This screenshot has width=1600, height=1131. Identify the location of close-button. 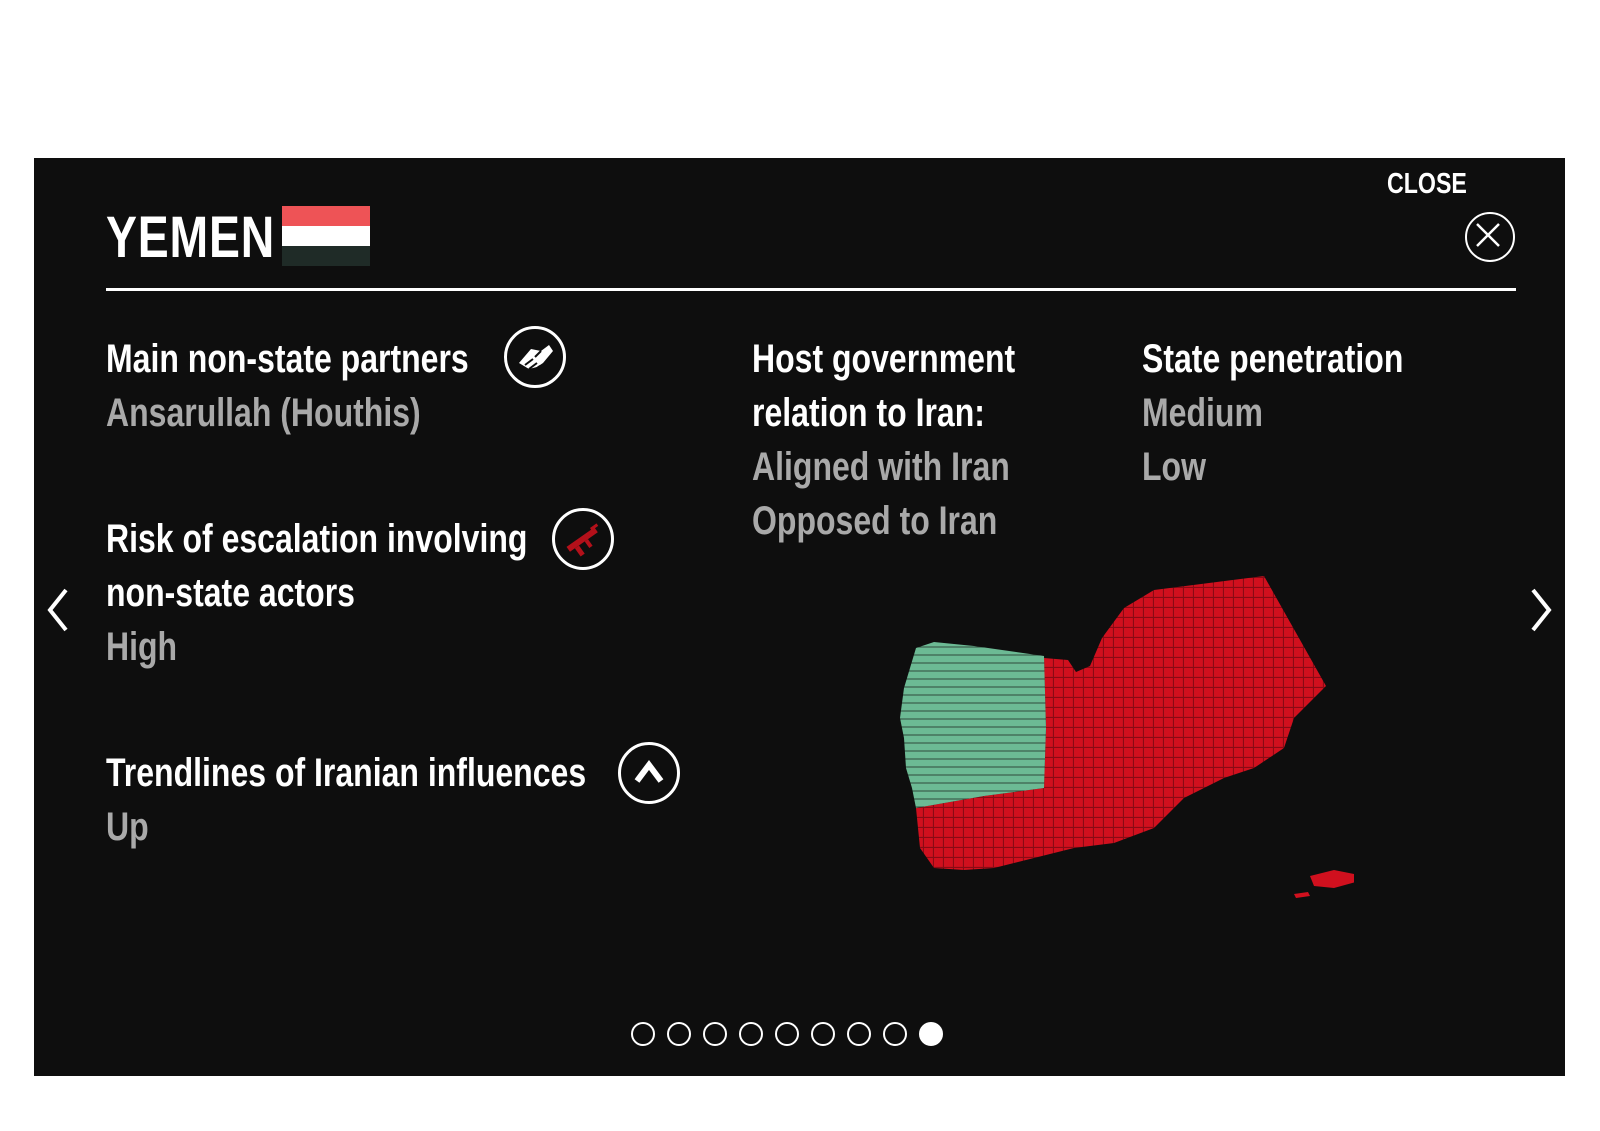
(1490, 237).